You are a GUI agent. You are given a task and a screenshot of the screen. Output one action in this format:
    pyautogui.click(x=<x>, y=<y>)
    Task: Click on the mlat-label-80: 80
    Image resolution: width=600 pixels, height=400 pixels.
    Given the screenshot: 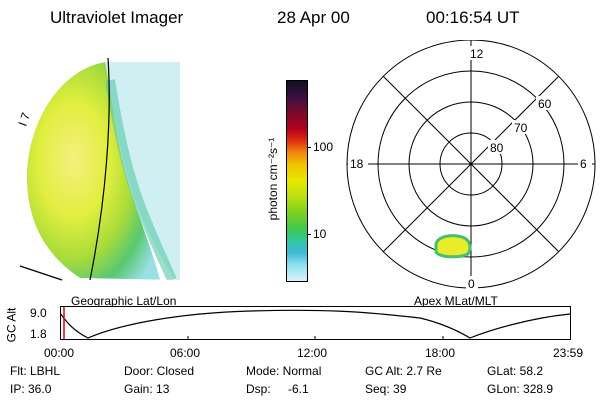 What is the action you would take?
    pyautogui.click(x=497, y=148)
    